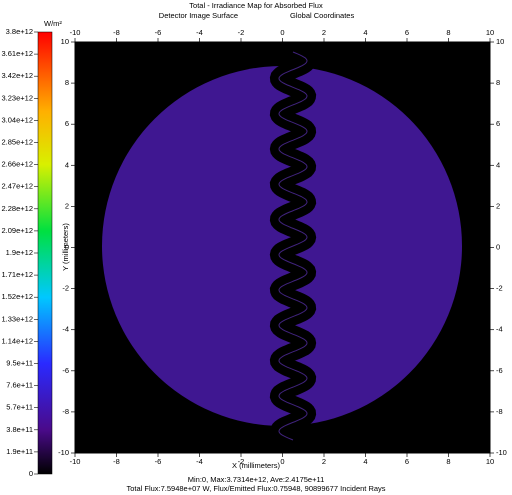 Image resolution: width=512 pixels, height=495 pixels. I want to click on colorbar-tick-label: 9.5e+11, so click(19, 362).